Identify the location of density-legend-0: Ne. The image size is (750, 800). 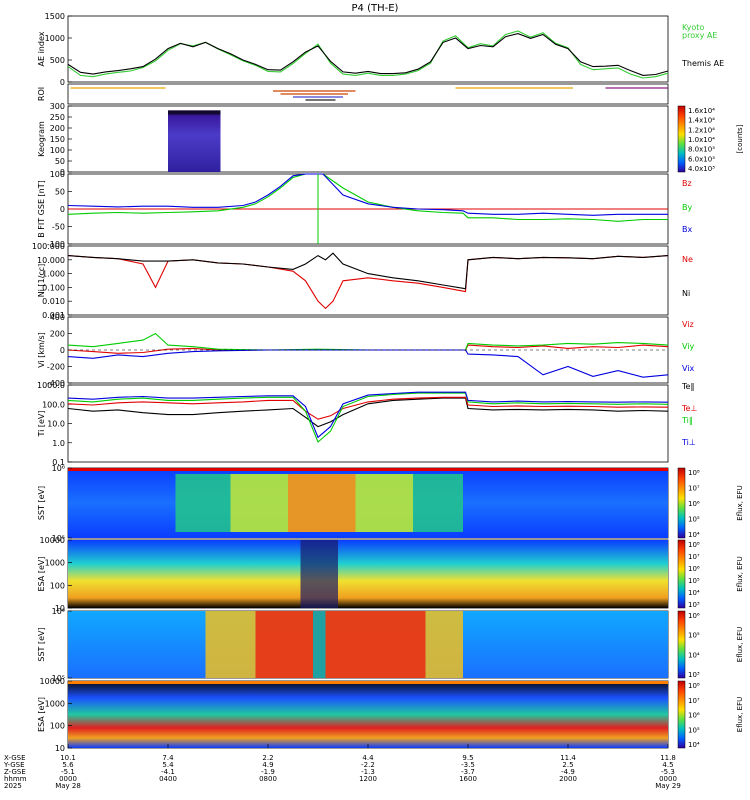
(687, 259).